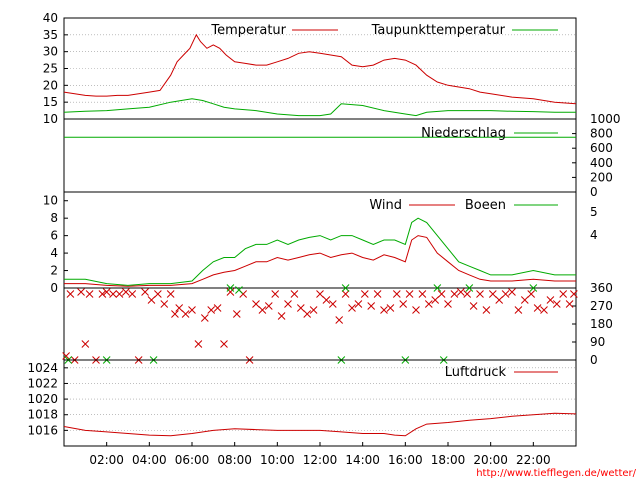 This screenshot has width=640, height=480. I want to click on wind-ytick-right-label: 5, so click(594, 212).